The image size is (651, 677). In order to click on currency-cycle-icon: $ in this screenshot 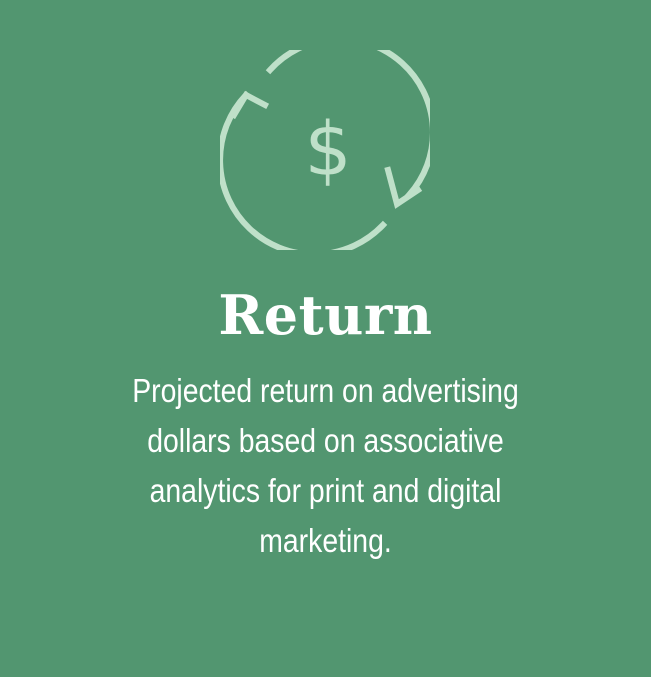, I will do `click(325, 150)`.